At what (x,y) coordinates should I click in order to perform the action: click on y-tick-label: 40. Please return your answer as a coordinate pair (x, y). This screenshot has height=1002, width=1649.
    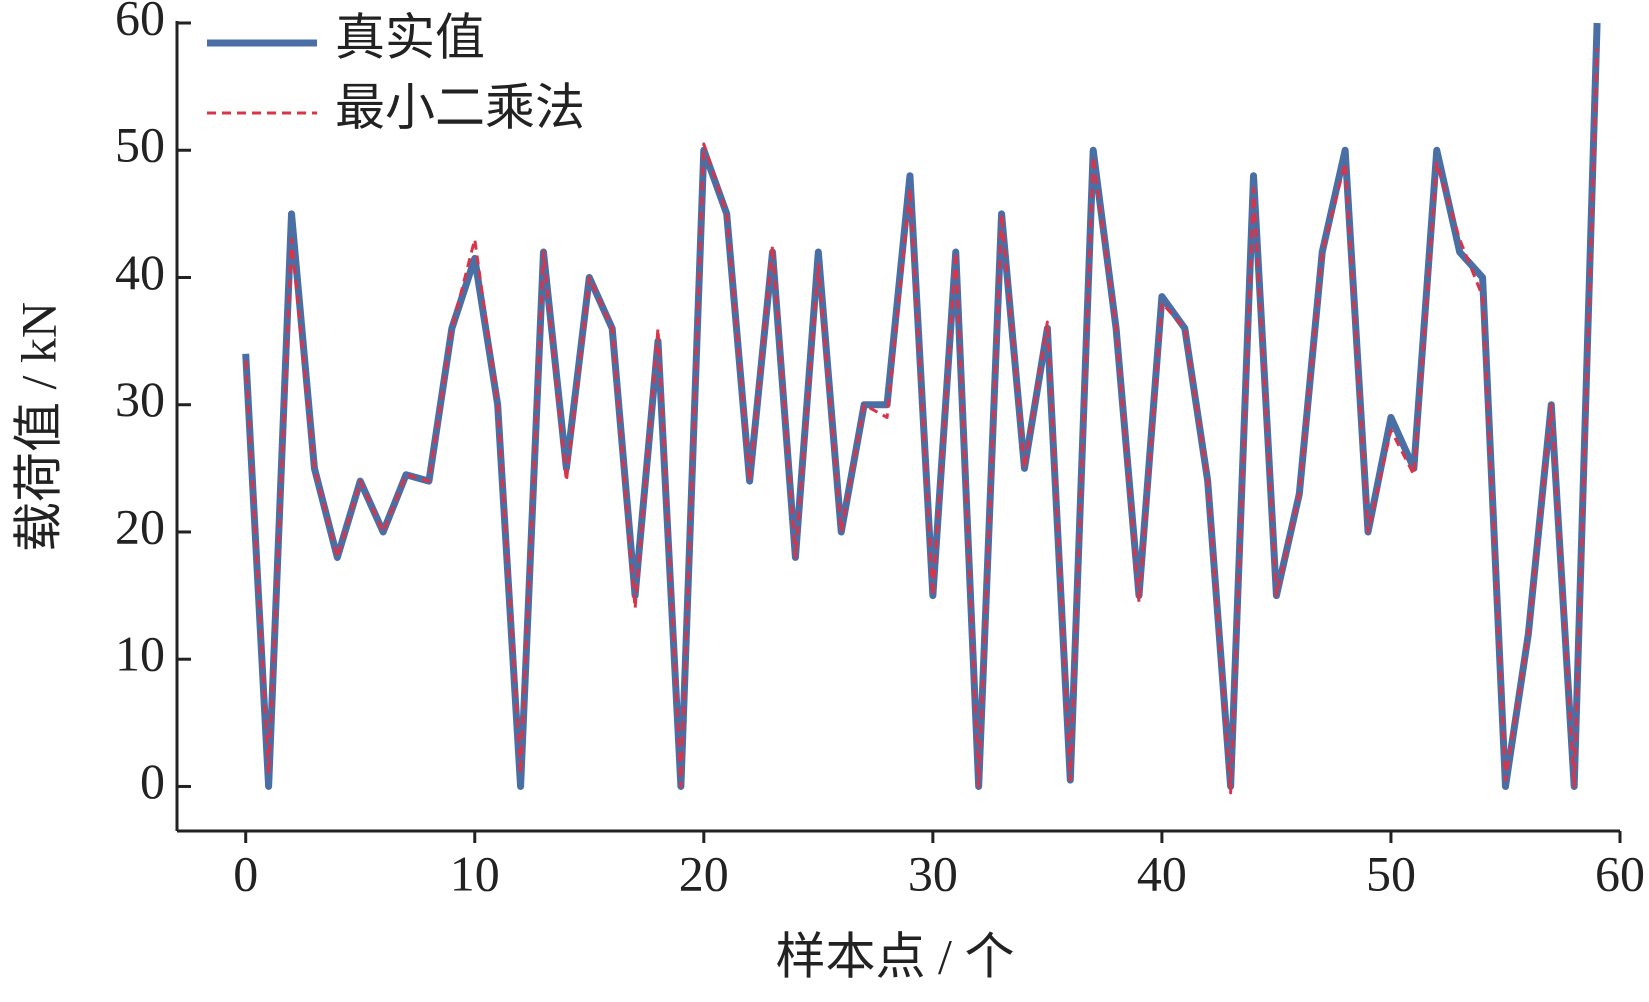
    Looking at the image, I should click on (140, 272).